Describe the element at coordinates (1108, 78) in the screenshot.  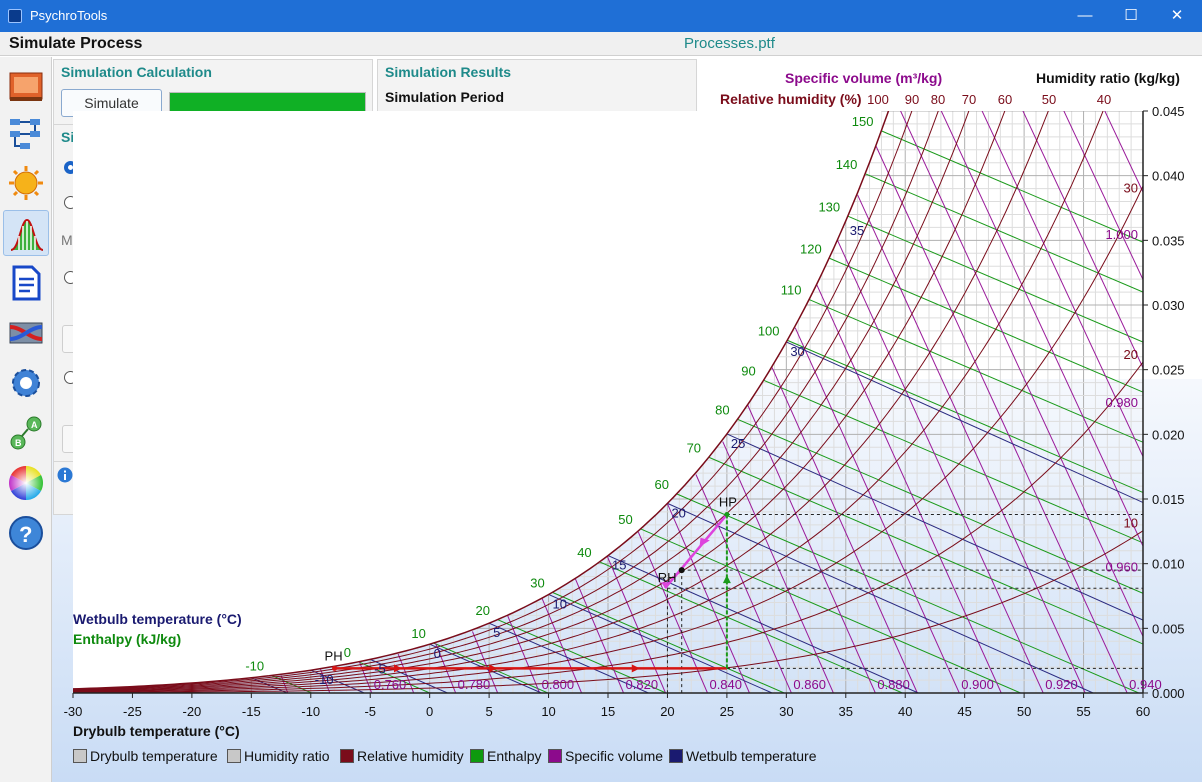
I see `humidity-ratio-title: Humidity ratio (kg/kg)` at that location.